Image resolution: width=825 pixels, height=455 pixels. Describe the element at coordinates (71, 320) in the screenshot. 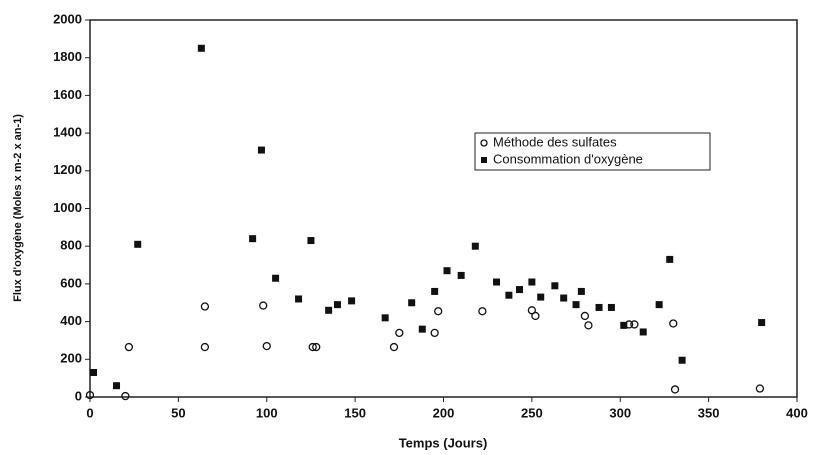

I see `y-tick-label: 400` at that location.